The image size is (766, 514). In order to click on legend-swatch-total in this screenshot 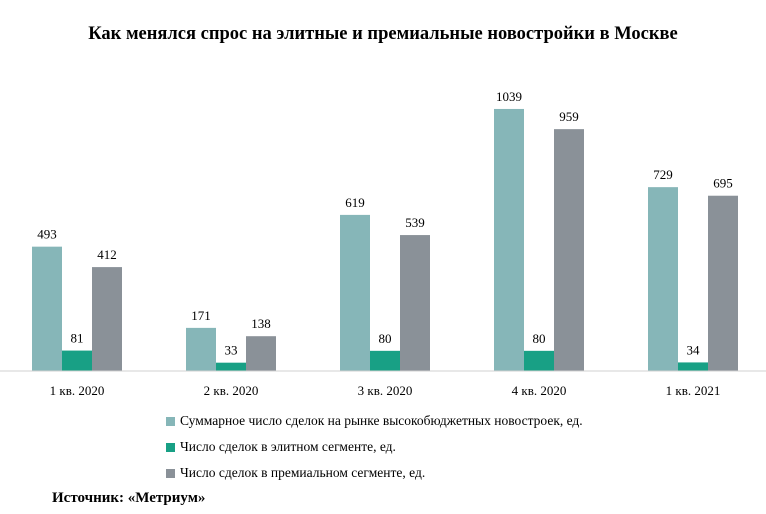, I will do `click(170, 421)`.